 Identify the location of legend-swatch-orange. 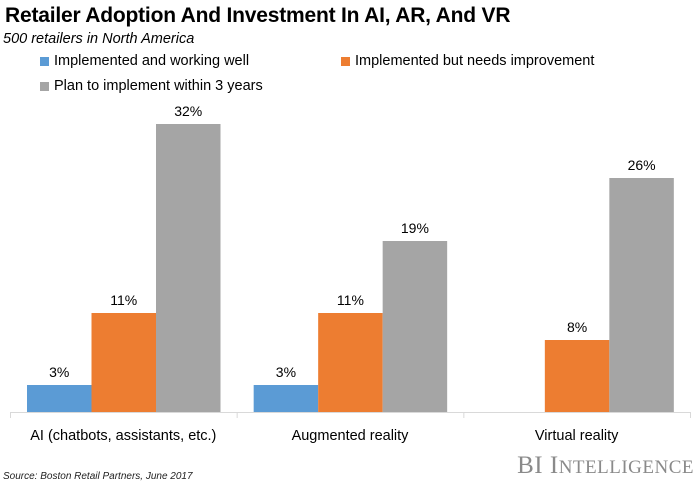
(345, 61).